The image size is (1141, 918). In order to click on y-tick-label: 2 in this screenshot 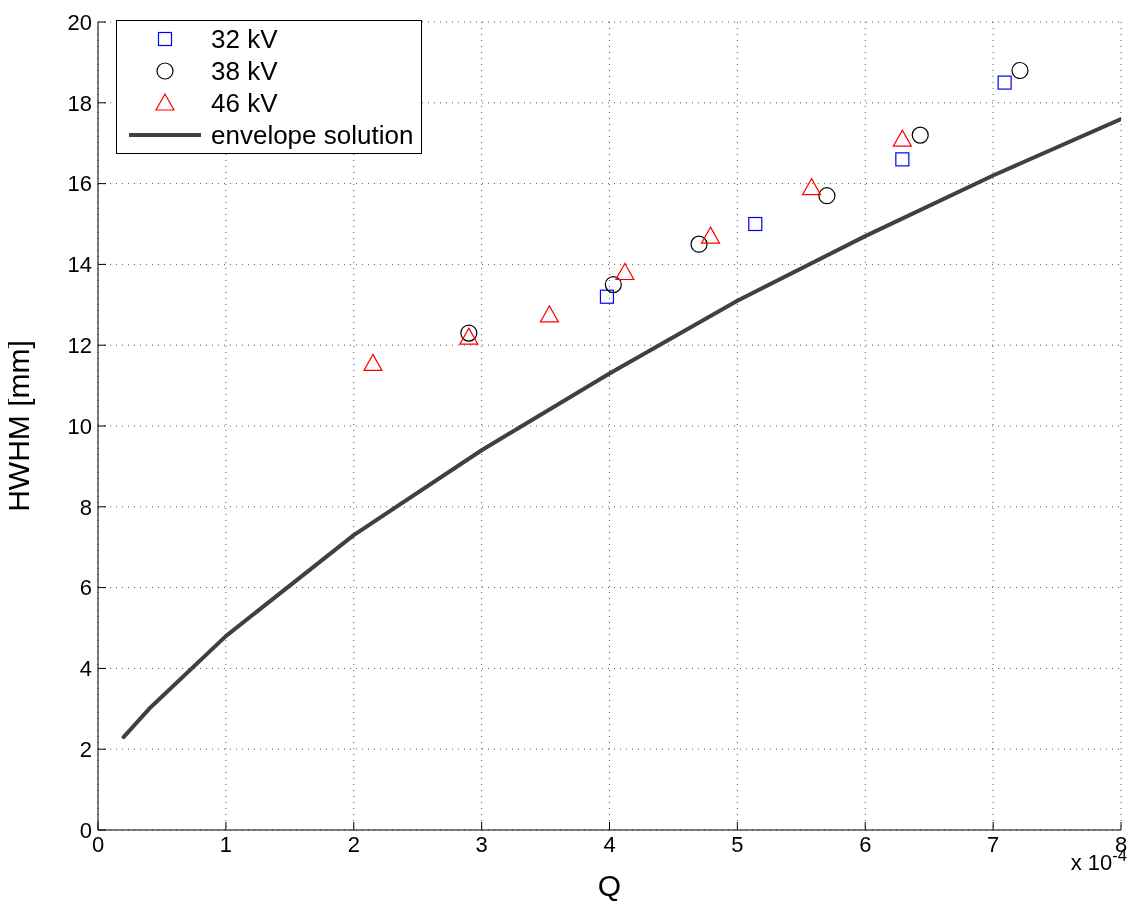, I will do `click(85, 750)`.